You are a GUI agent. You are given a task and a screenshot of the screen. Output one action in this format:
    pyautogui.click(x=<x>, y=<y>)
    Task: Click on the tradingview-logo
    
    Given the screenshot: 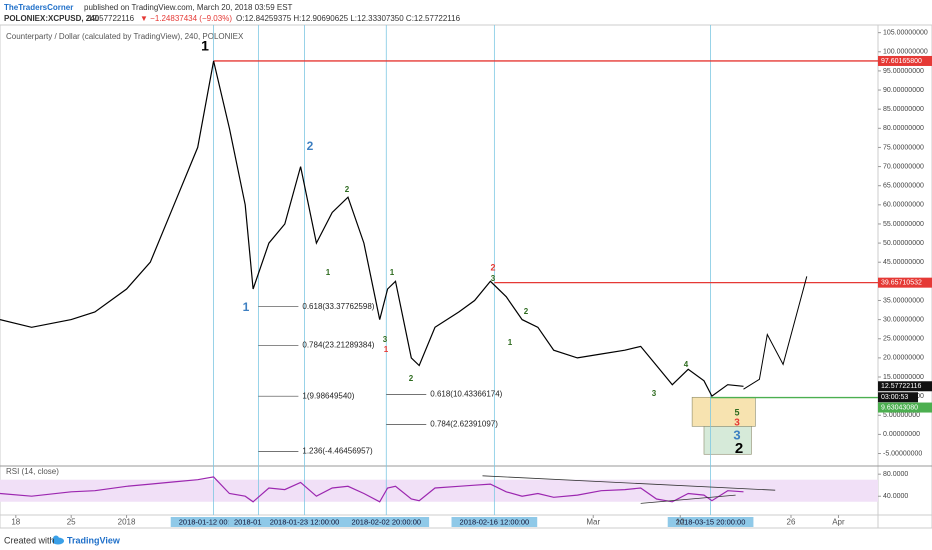 What is the action you would take?
    pyautogui.click(x=58, y=540)
    